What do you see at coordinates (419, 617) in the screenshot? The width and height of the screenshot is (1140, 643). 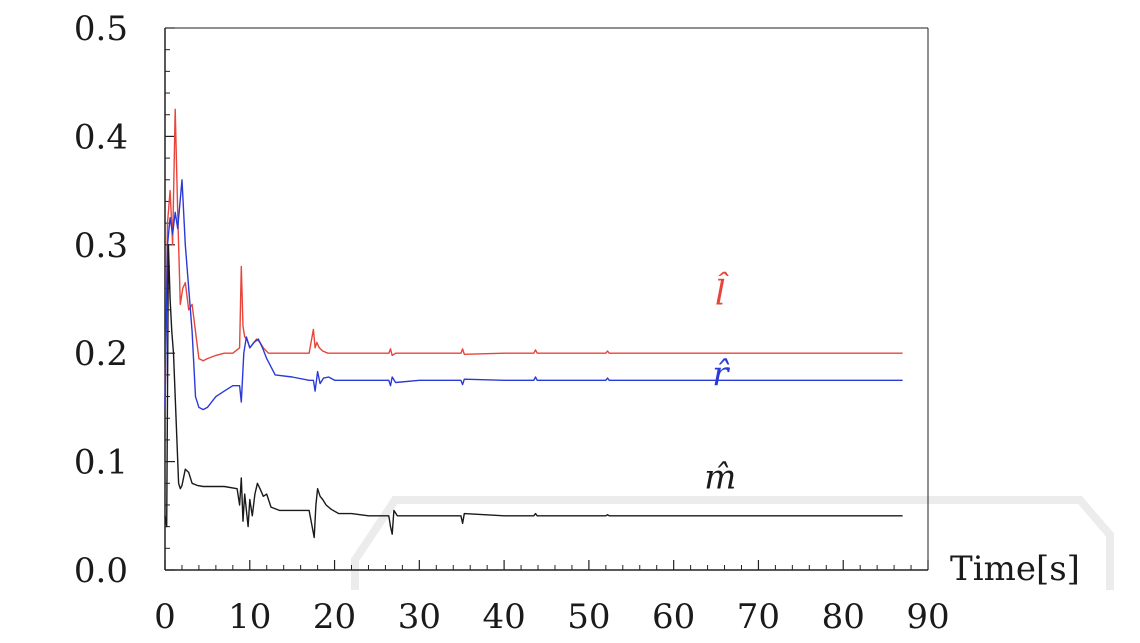 I see `x-tick-label: 30` at bounding box center [419, 617].